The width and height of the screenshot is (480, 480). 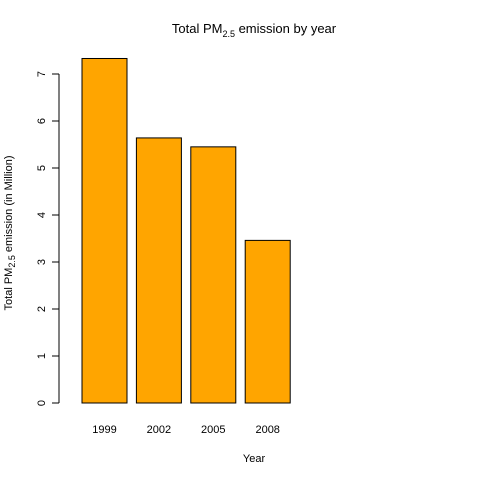 What do you see at coordinates (186, 430) in the screenshot?
I see `x-axis-labels: 1999 2002 2005 2008` at bounding box center [186, 430].